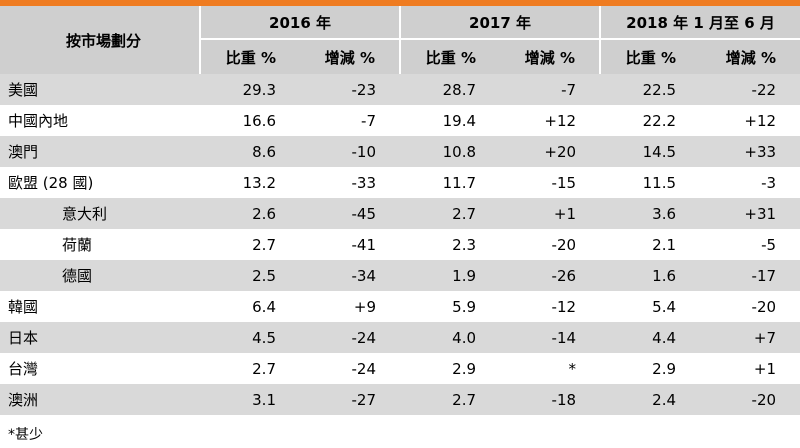 This screenshot has height=448, width=800. I want to click on change-cell: +31, so click(750, 213).